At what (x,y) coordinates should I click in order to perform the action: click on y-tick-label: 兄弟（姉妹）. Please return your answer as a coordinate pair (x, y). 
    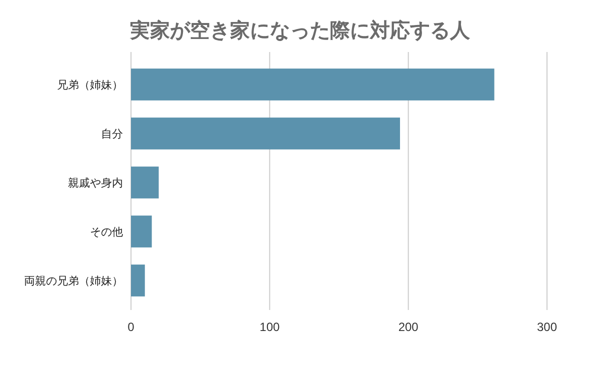
    Looking at the image, I should click on (90, 86).